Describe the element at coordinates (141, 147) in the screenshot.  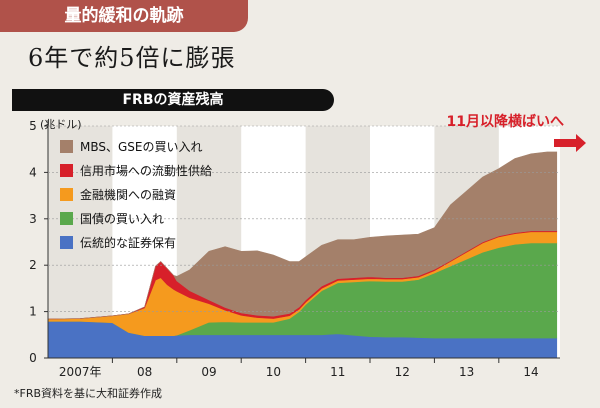
I see `legend-label: MBS、GSEの買い入れ` at that location.